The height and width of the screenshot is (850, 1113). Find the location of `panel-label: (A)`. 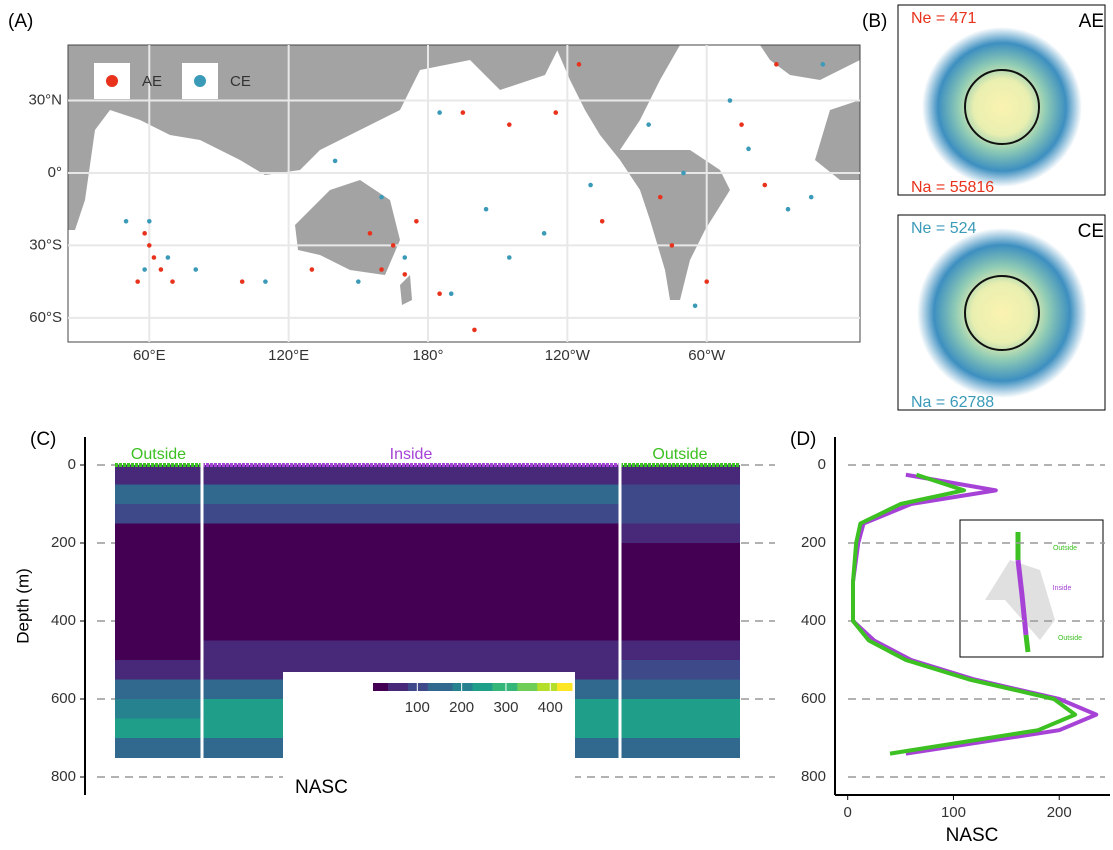

panel-label: (A) is located at coordinates (20, 21).